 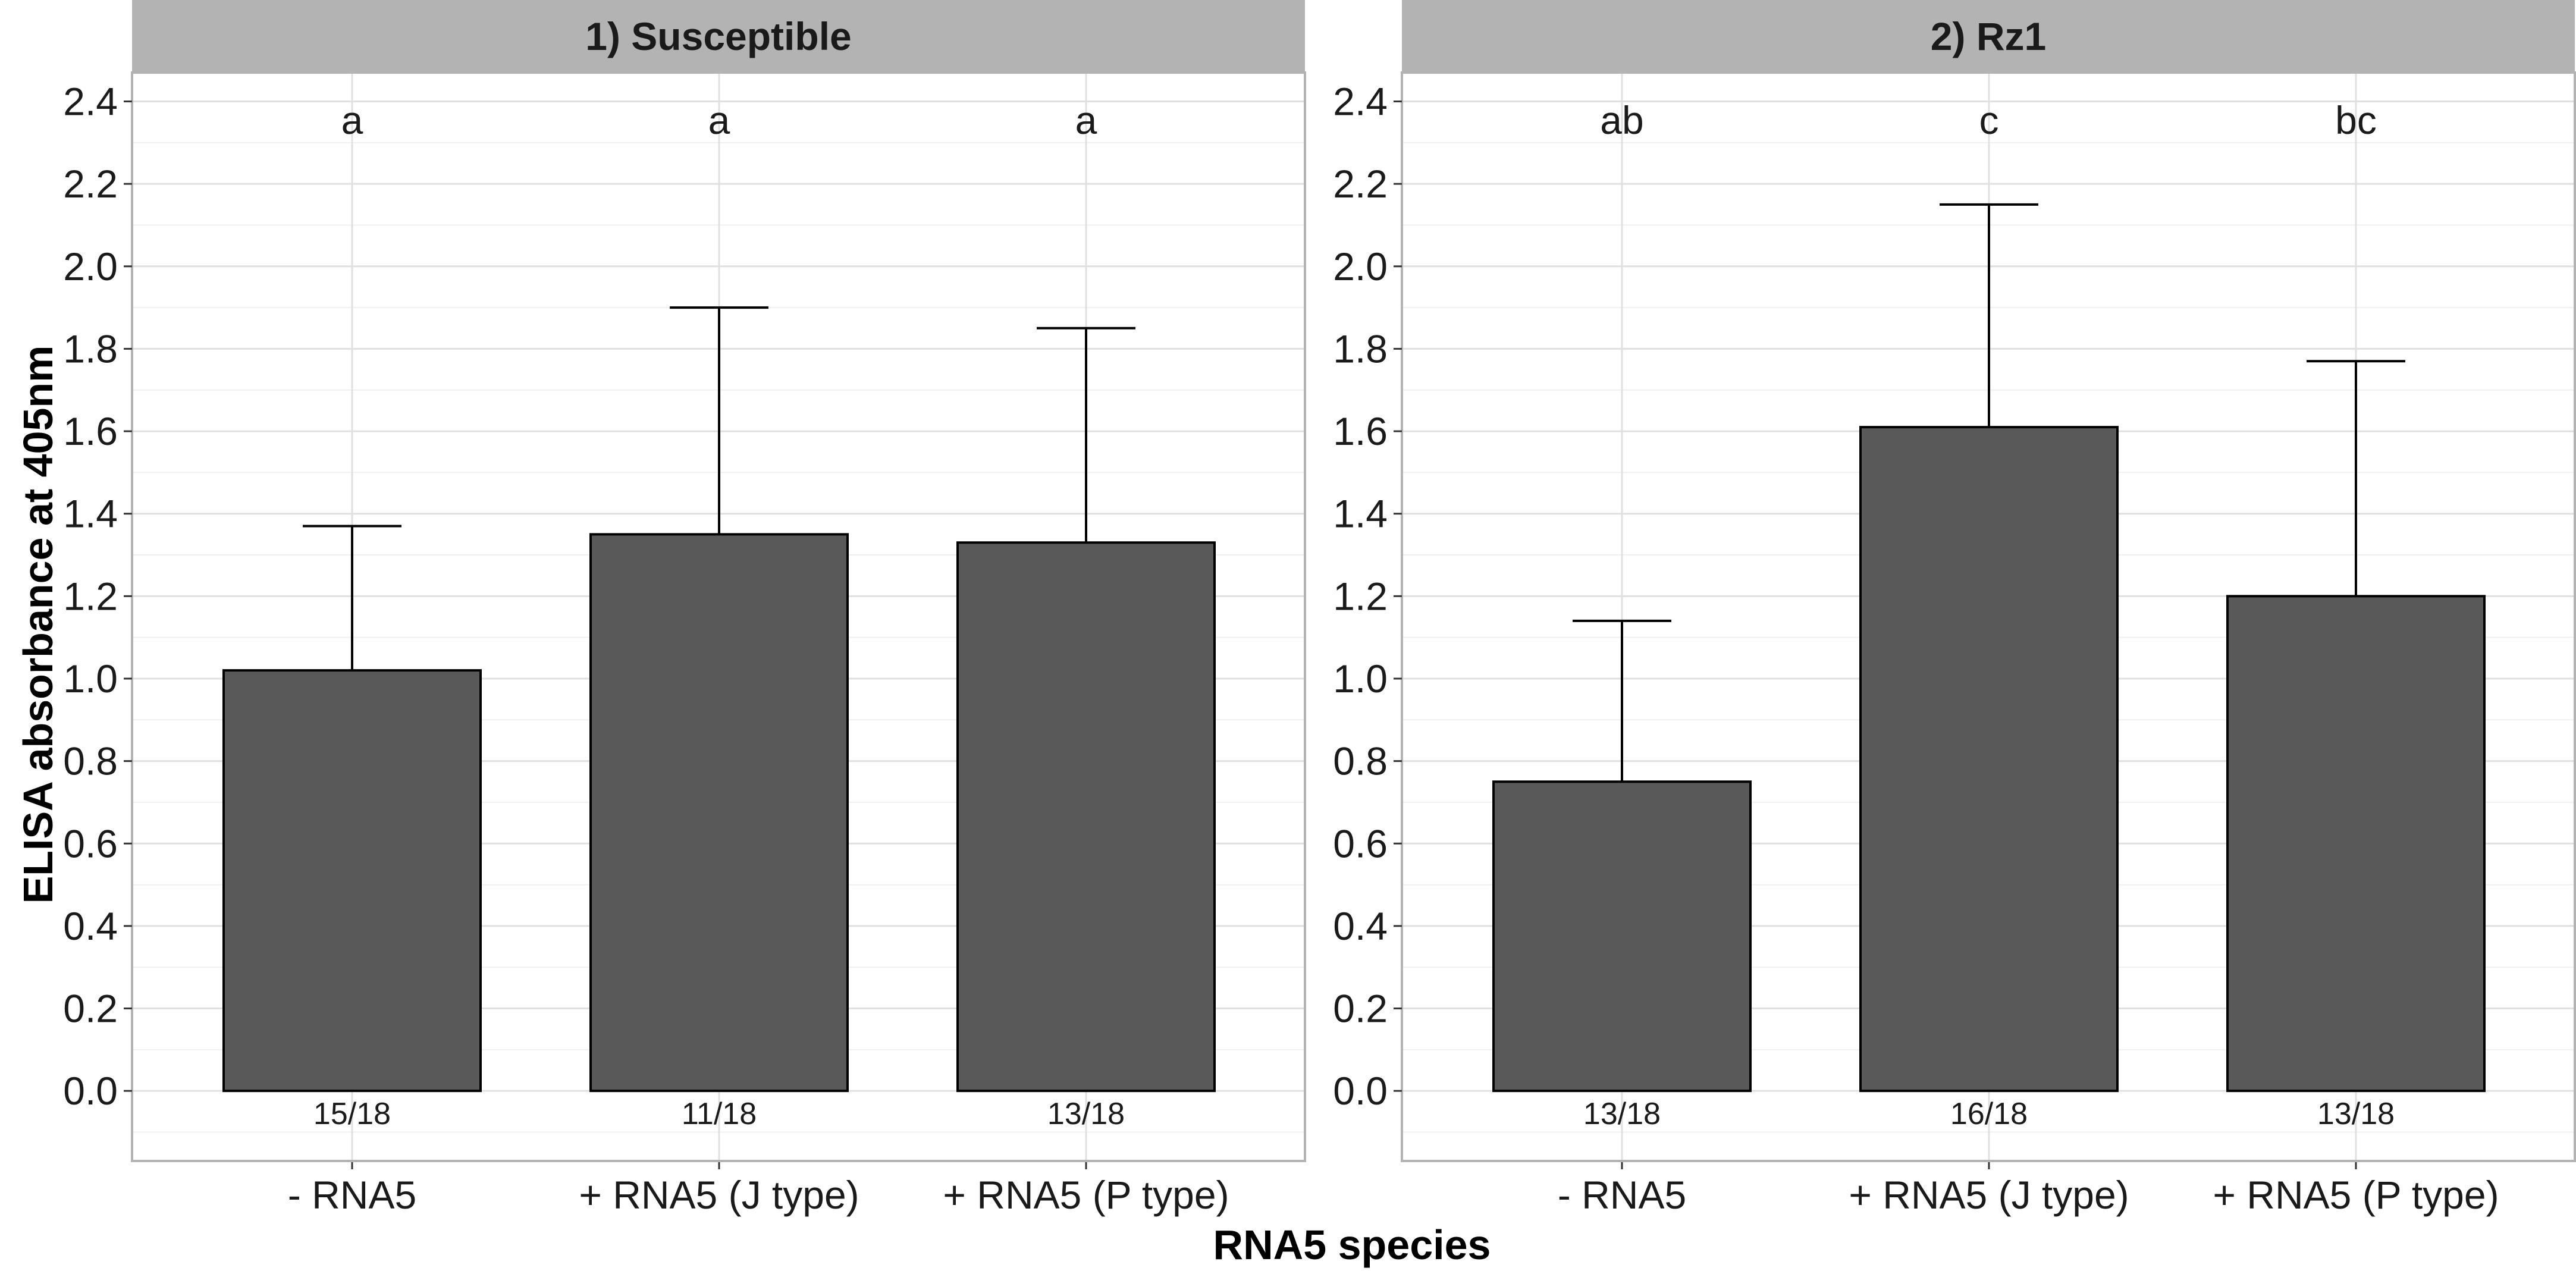 I want to click on panel-2-title: 2) Rz1, so click(x=1988, y=36).